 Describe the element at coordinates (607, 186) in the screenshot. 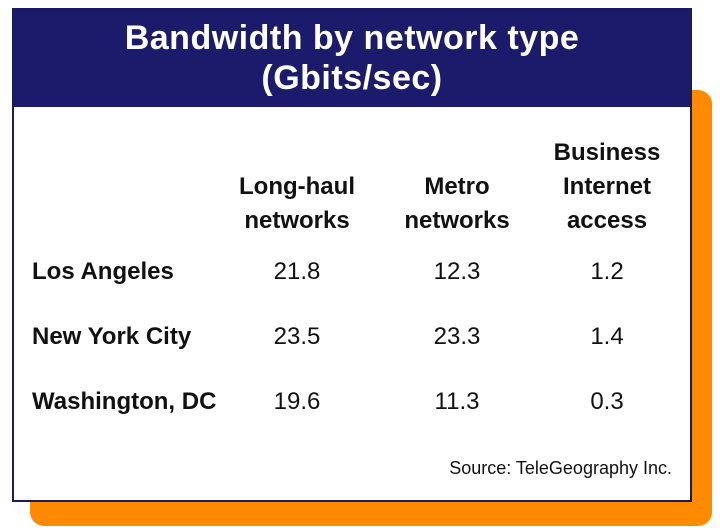

I see `column-header: Business Internet access` at that location.